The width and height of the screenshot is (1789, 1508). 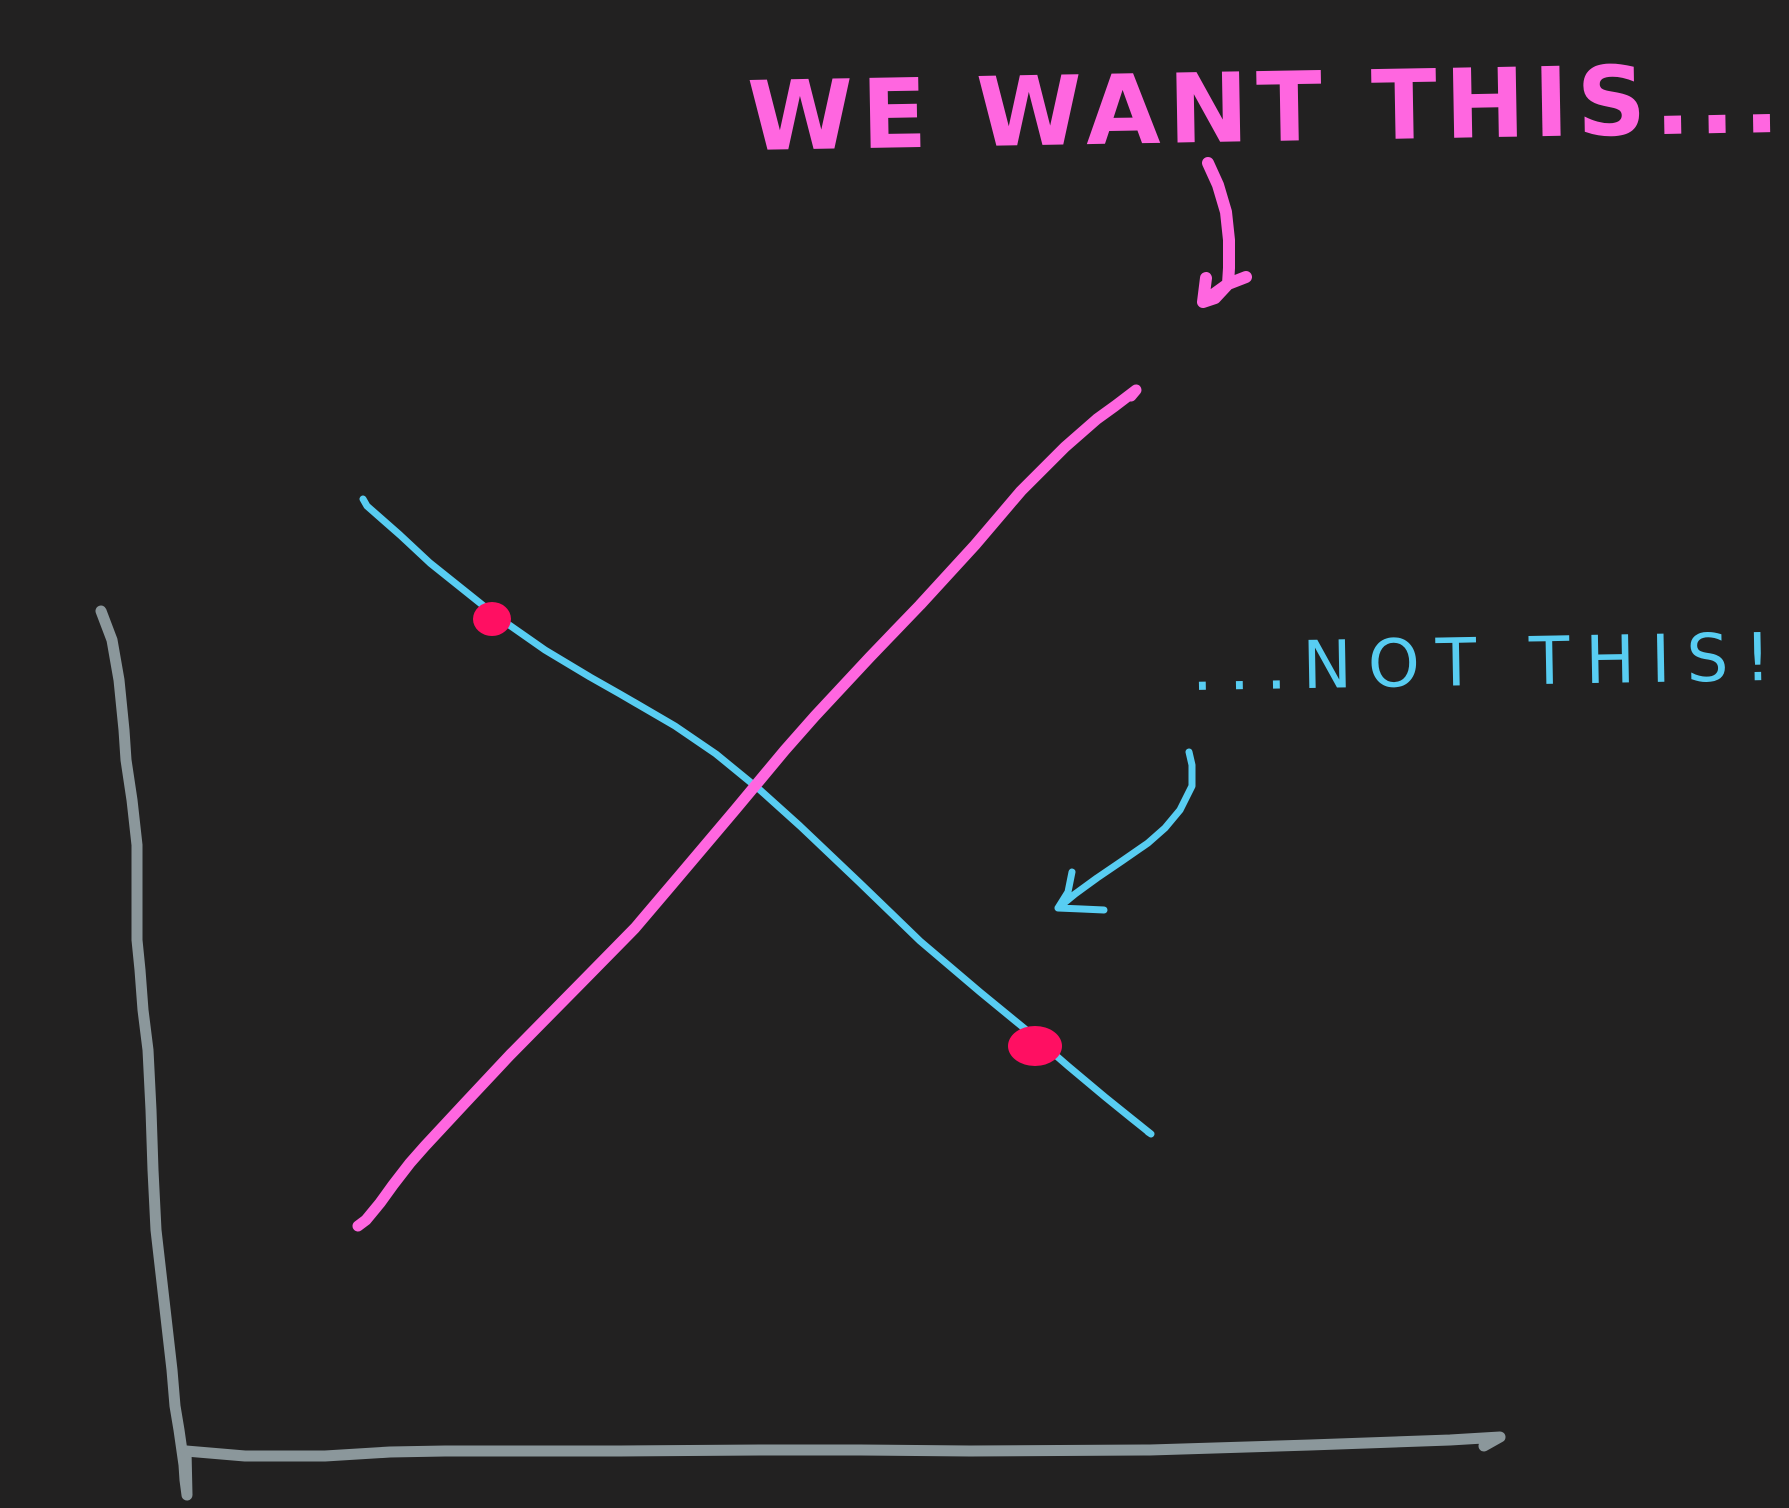 I want to click on y-axis, so click(x=144, y=1053).